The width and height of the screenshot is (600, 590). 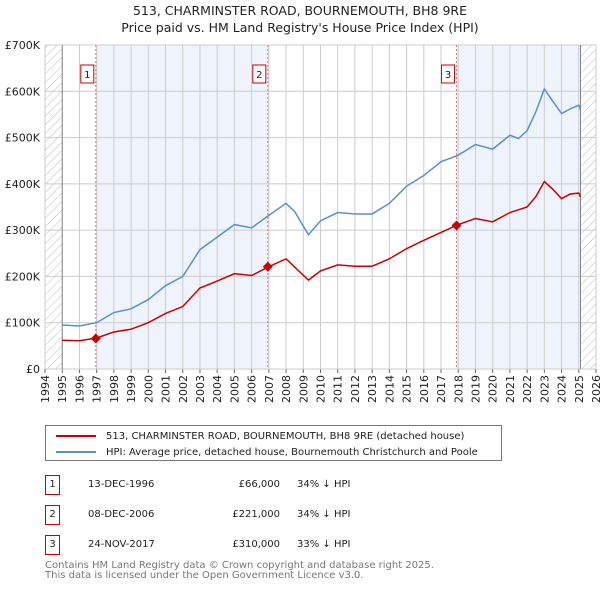 What do you see at coordinates (76, 436) in the screenshot?
I see `legend-swatch-property` at bounding box center [76, 436].